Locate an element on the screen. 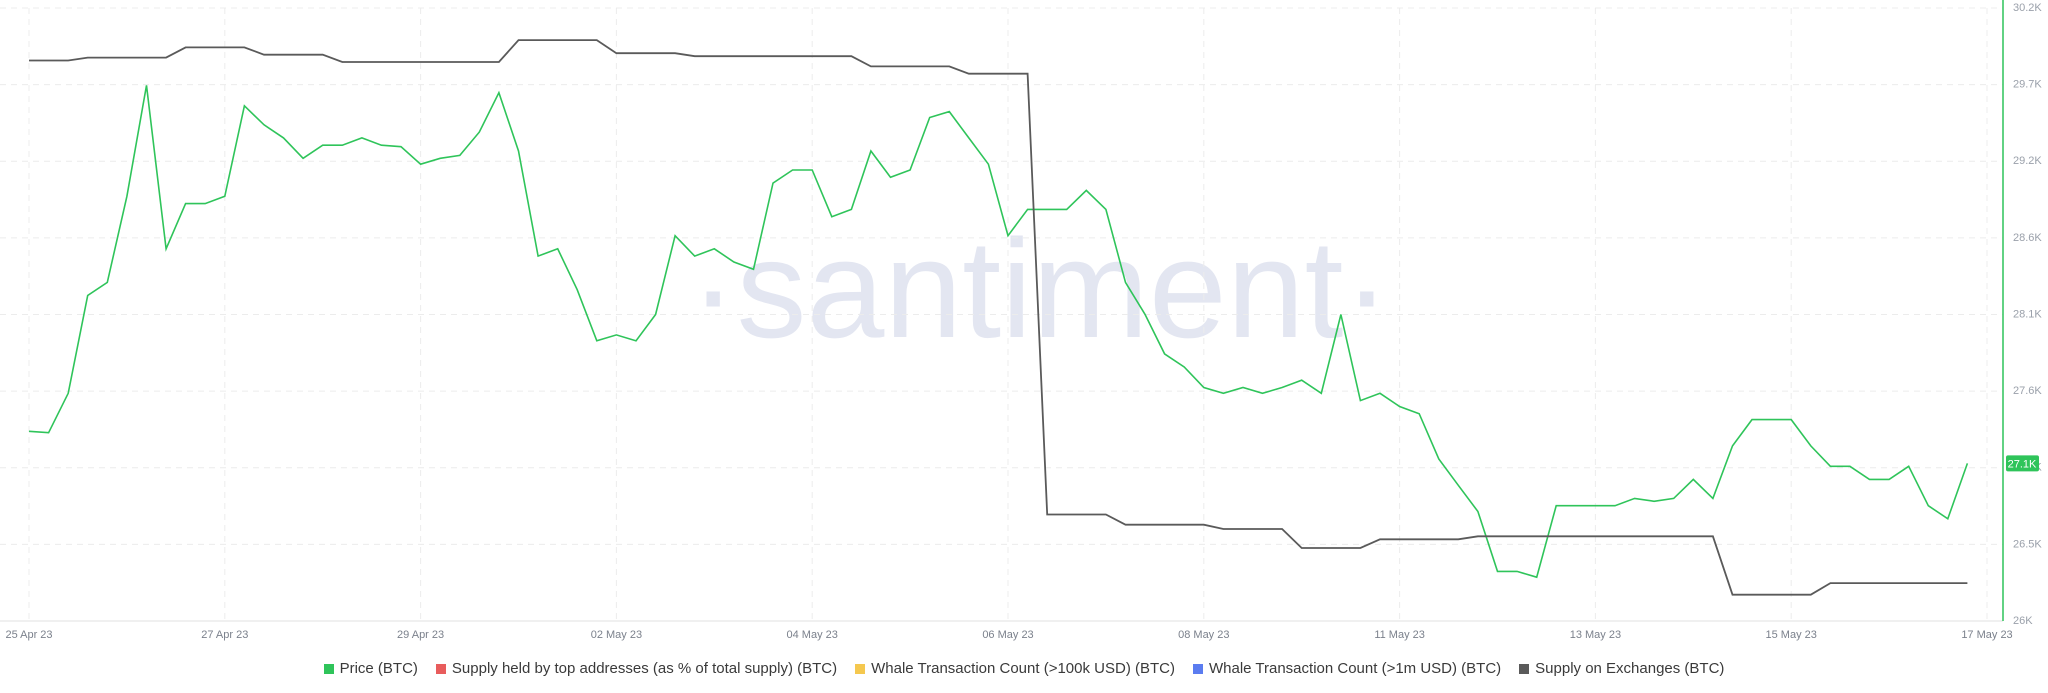 The height and width of the screenshot is (693, 2048). x-tick-label: 29 Apr 23 is located at coordinates (420, 635).